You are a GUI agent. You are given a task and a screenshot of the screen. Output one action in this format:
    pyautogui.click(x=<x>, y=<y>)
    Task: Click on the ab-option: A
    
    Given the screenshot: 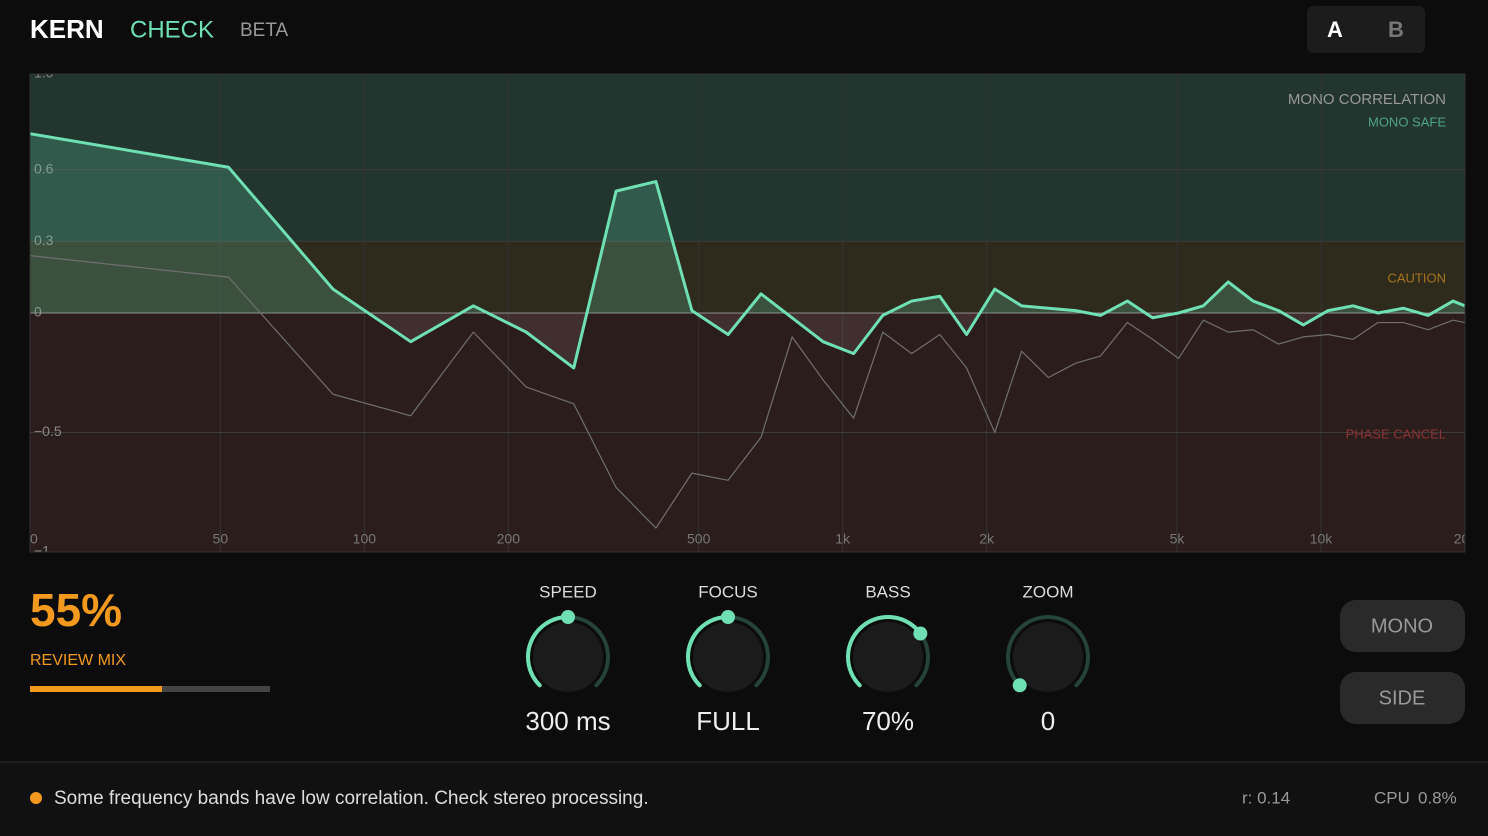 What is the action you would take?
    pyautogui.click(x=1335, y=29)
    